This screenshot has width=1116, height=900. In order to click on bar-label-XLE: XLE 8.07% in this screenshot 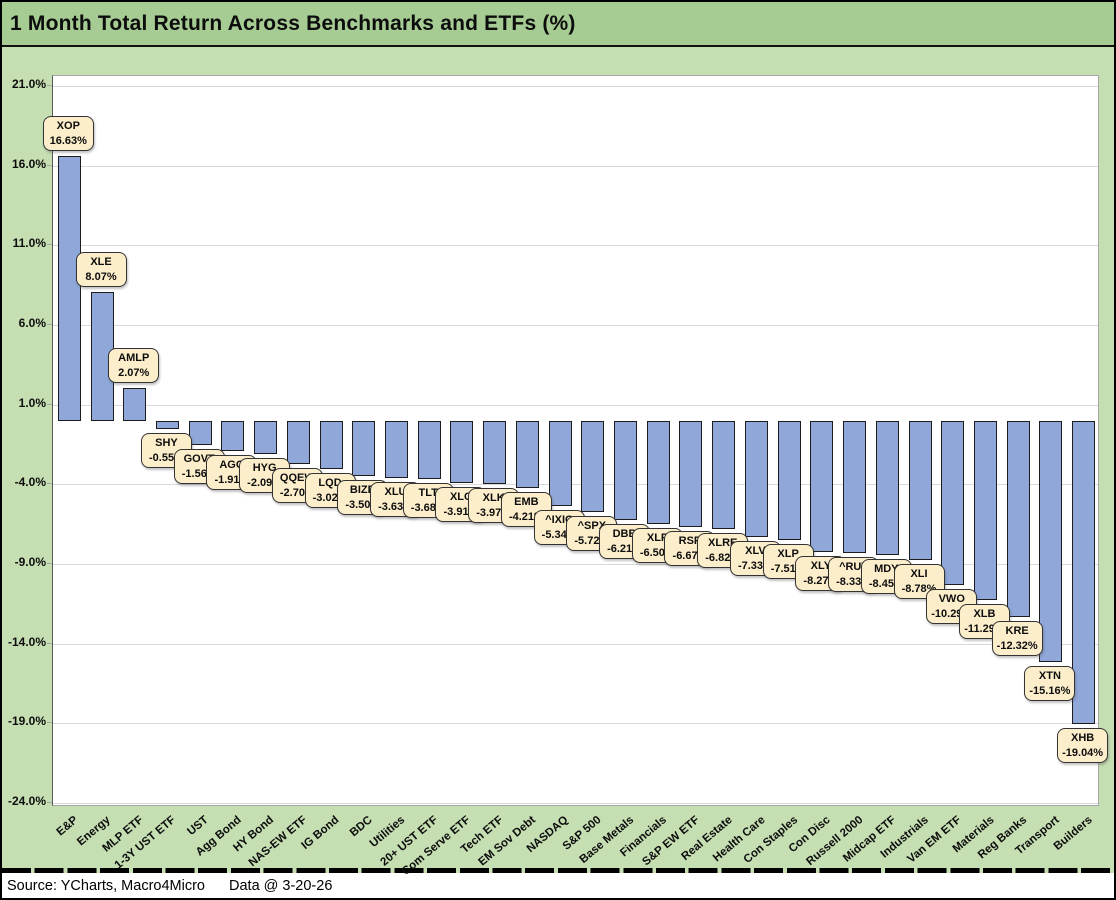, I will do `click(101, 269)`.